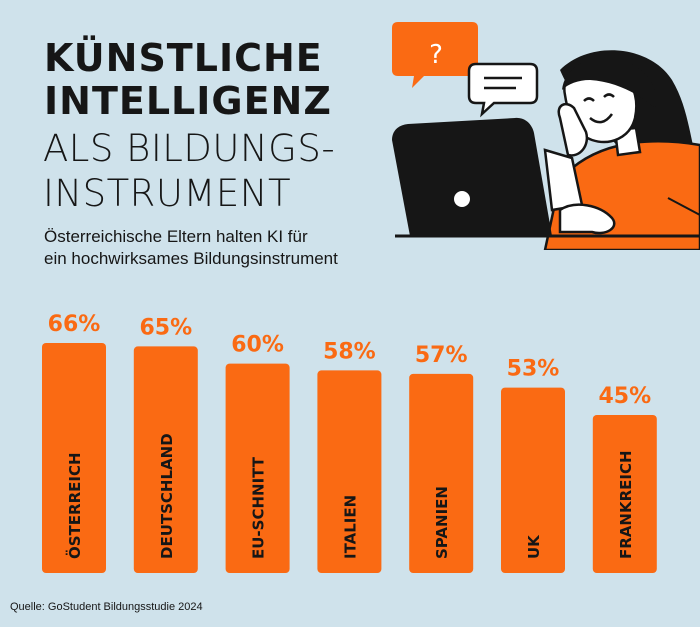  I want to click on category-label-0: ÖSTERREICH, so click(74, 505).